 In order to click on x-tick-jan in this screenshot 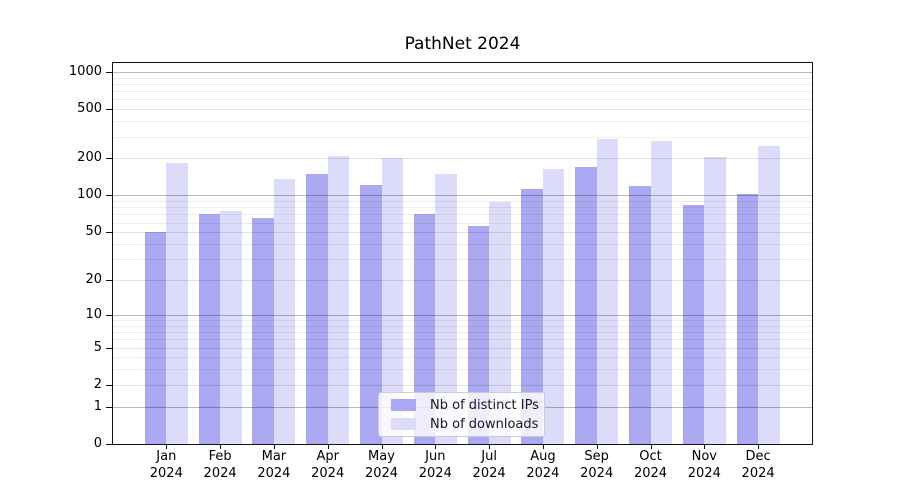, I will do `click(167, 447)`.